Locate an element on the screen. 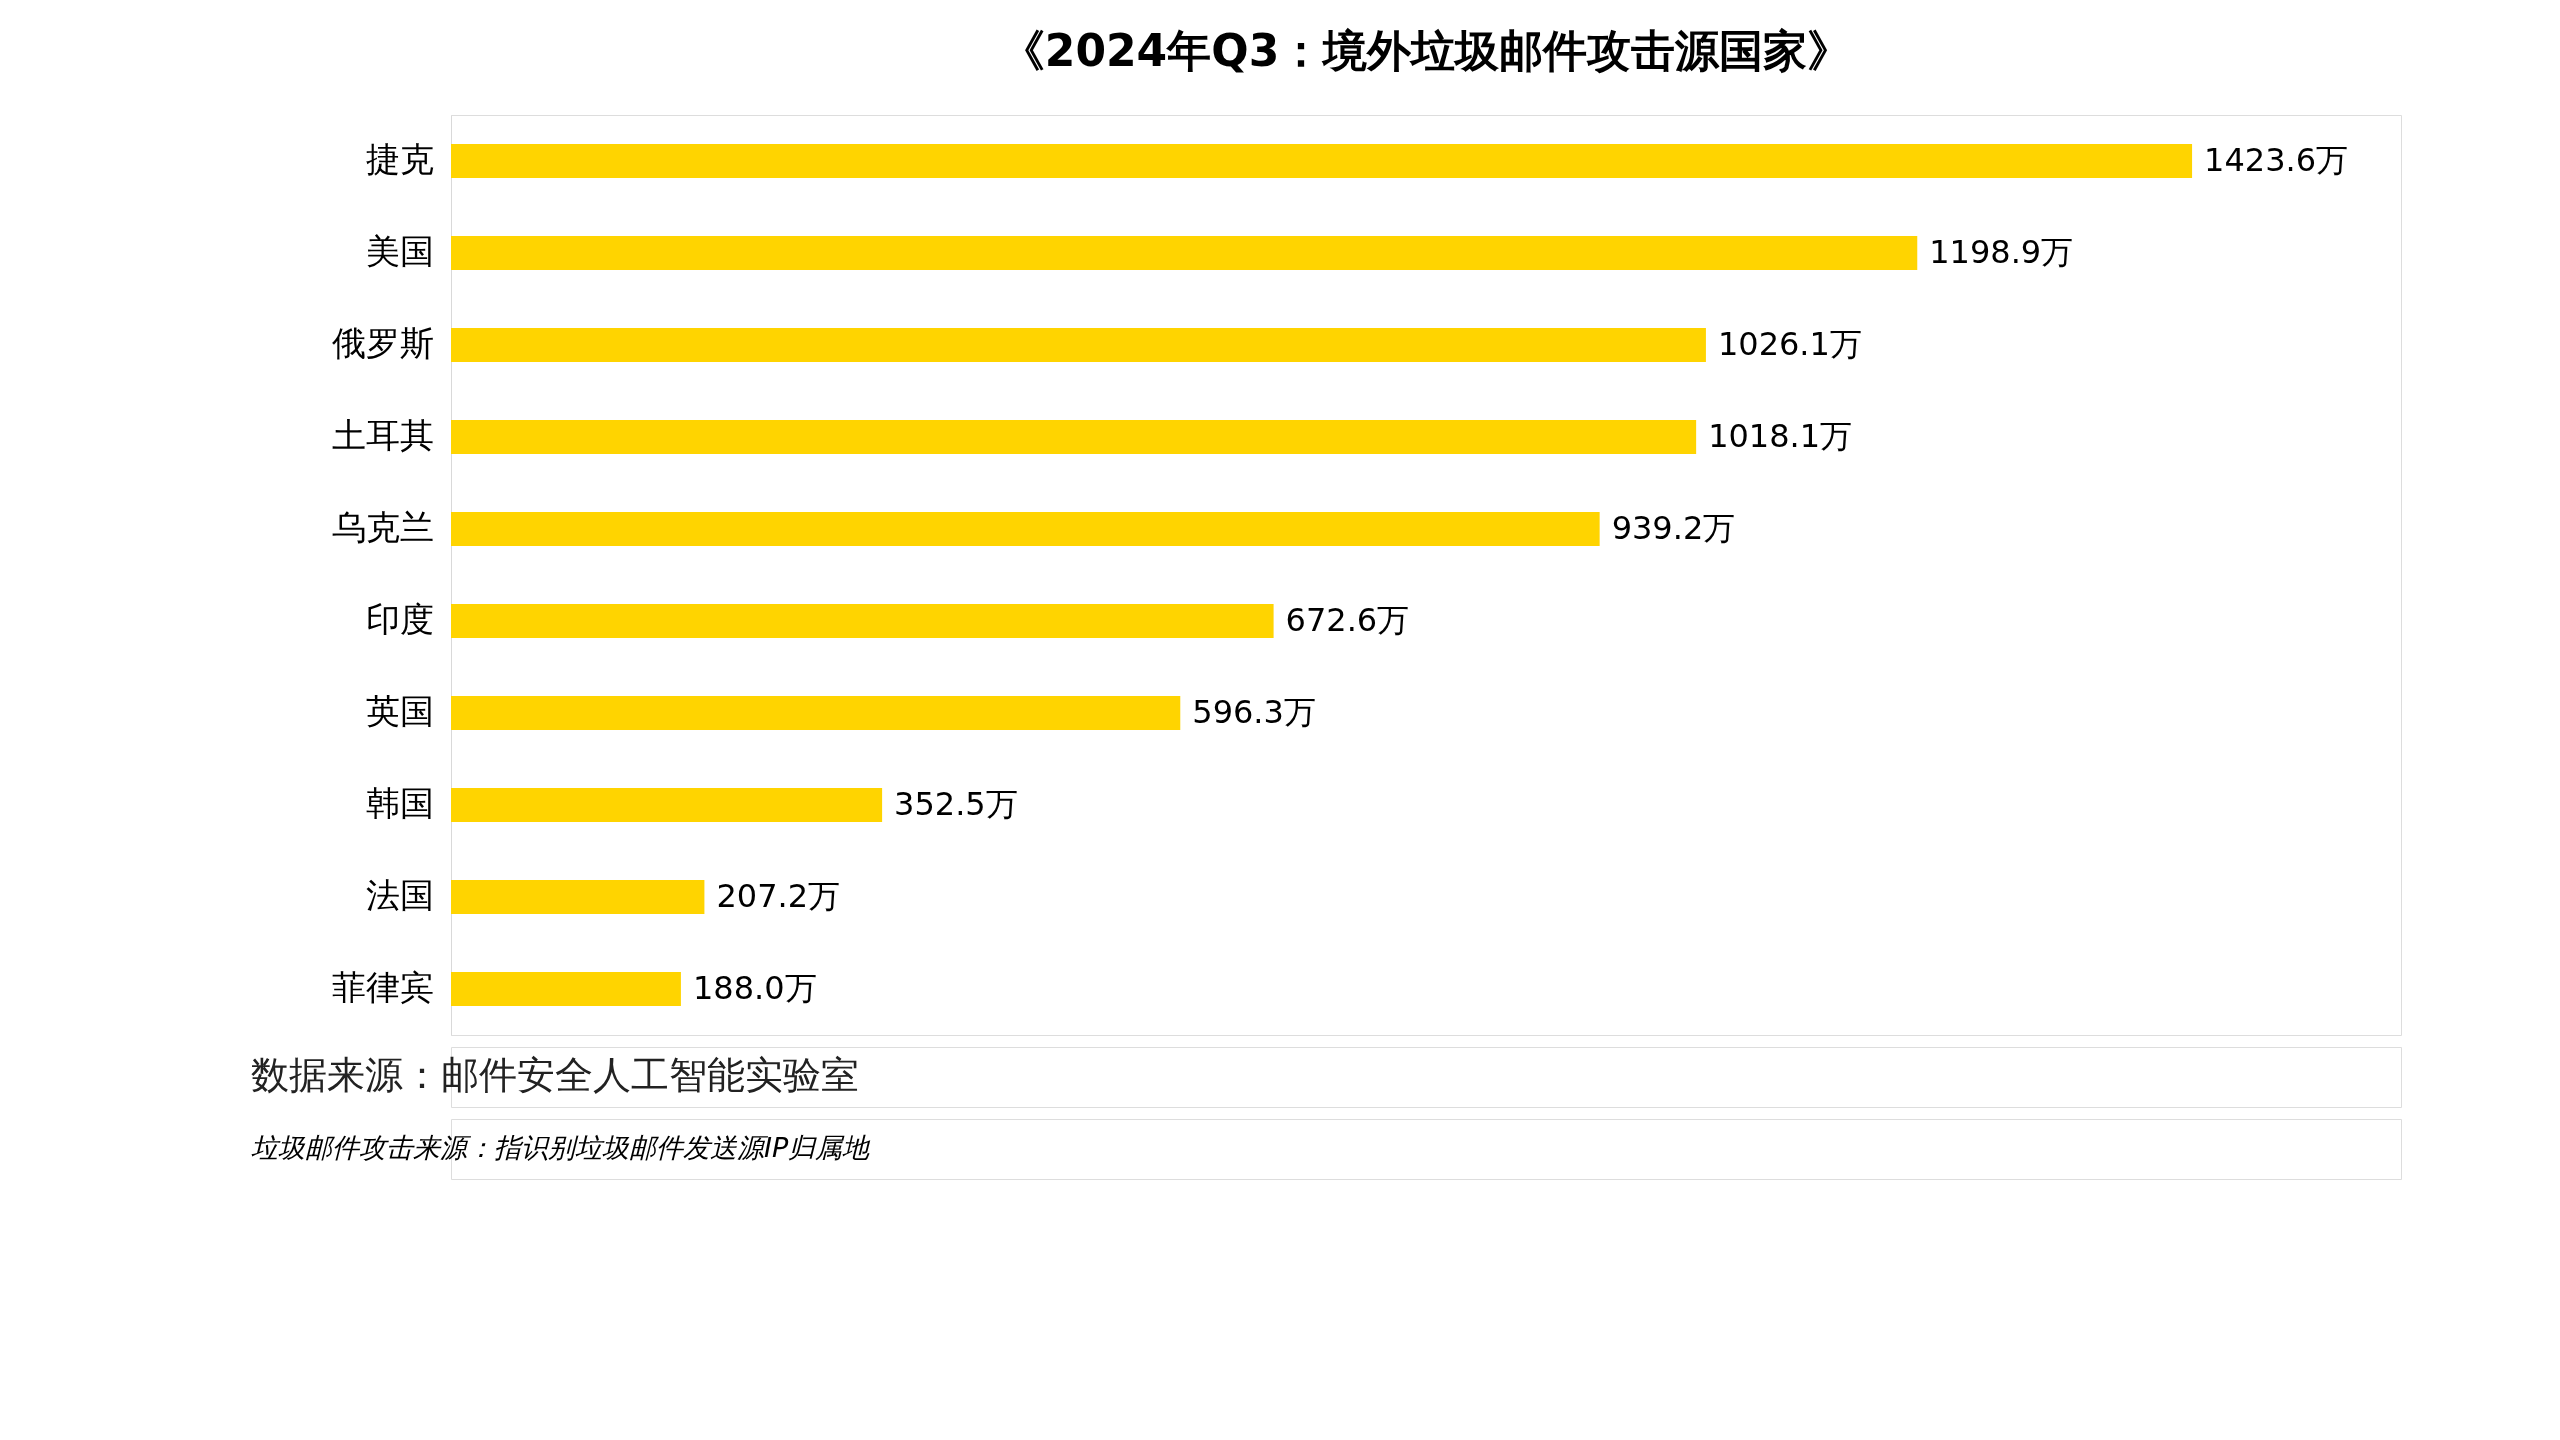 This screenshot has width=2560, height=1440. text: 垃圾邮件攻击来源：指识别垃圾邮件发送源IP归属地 is located at coordinates (561, 1147).